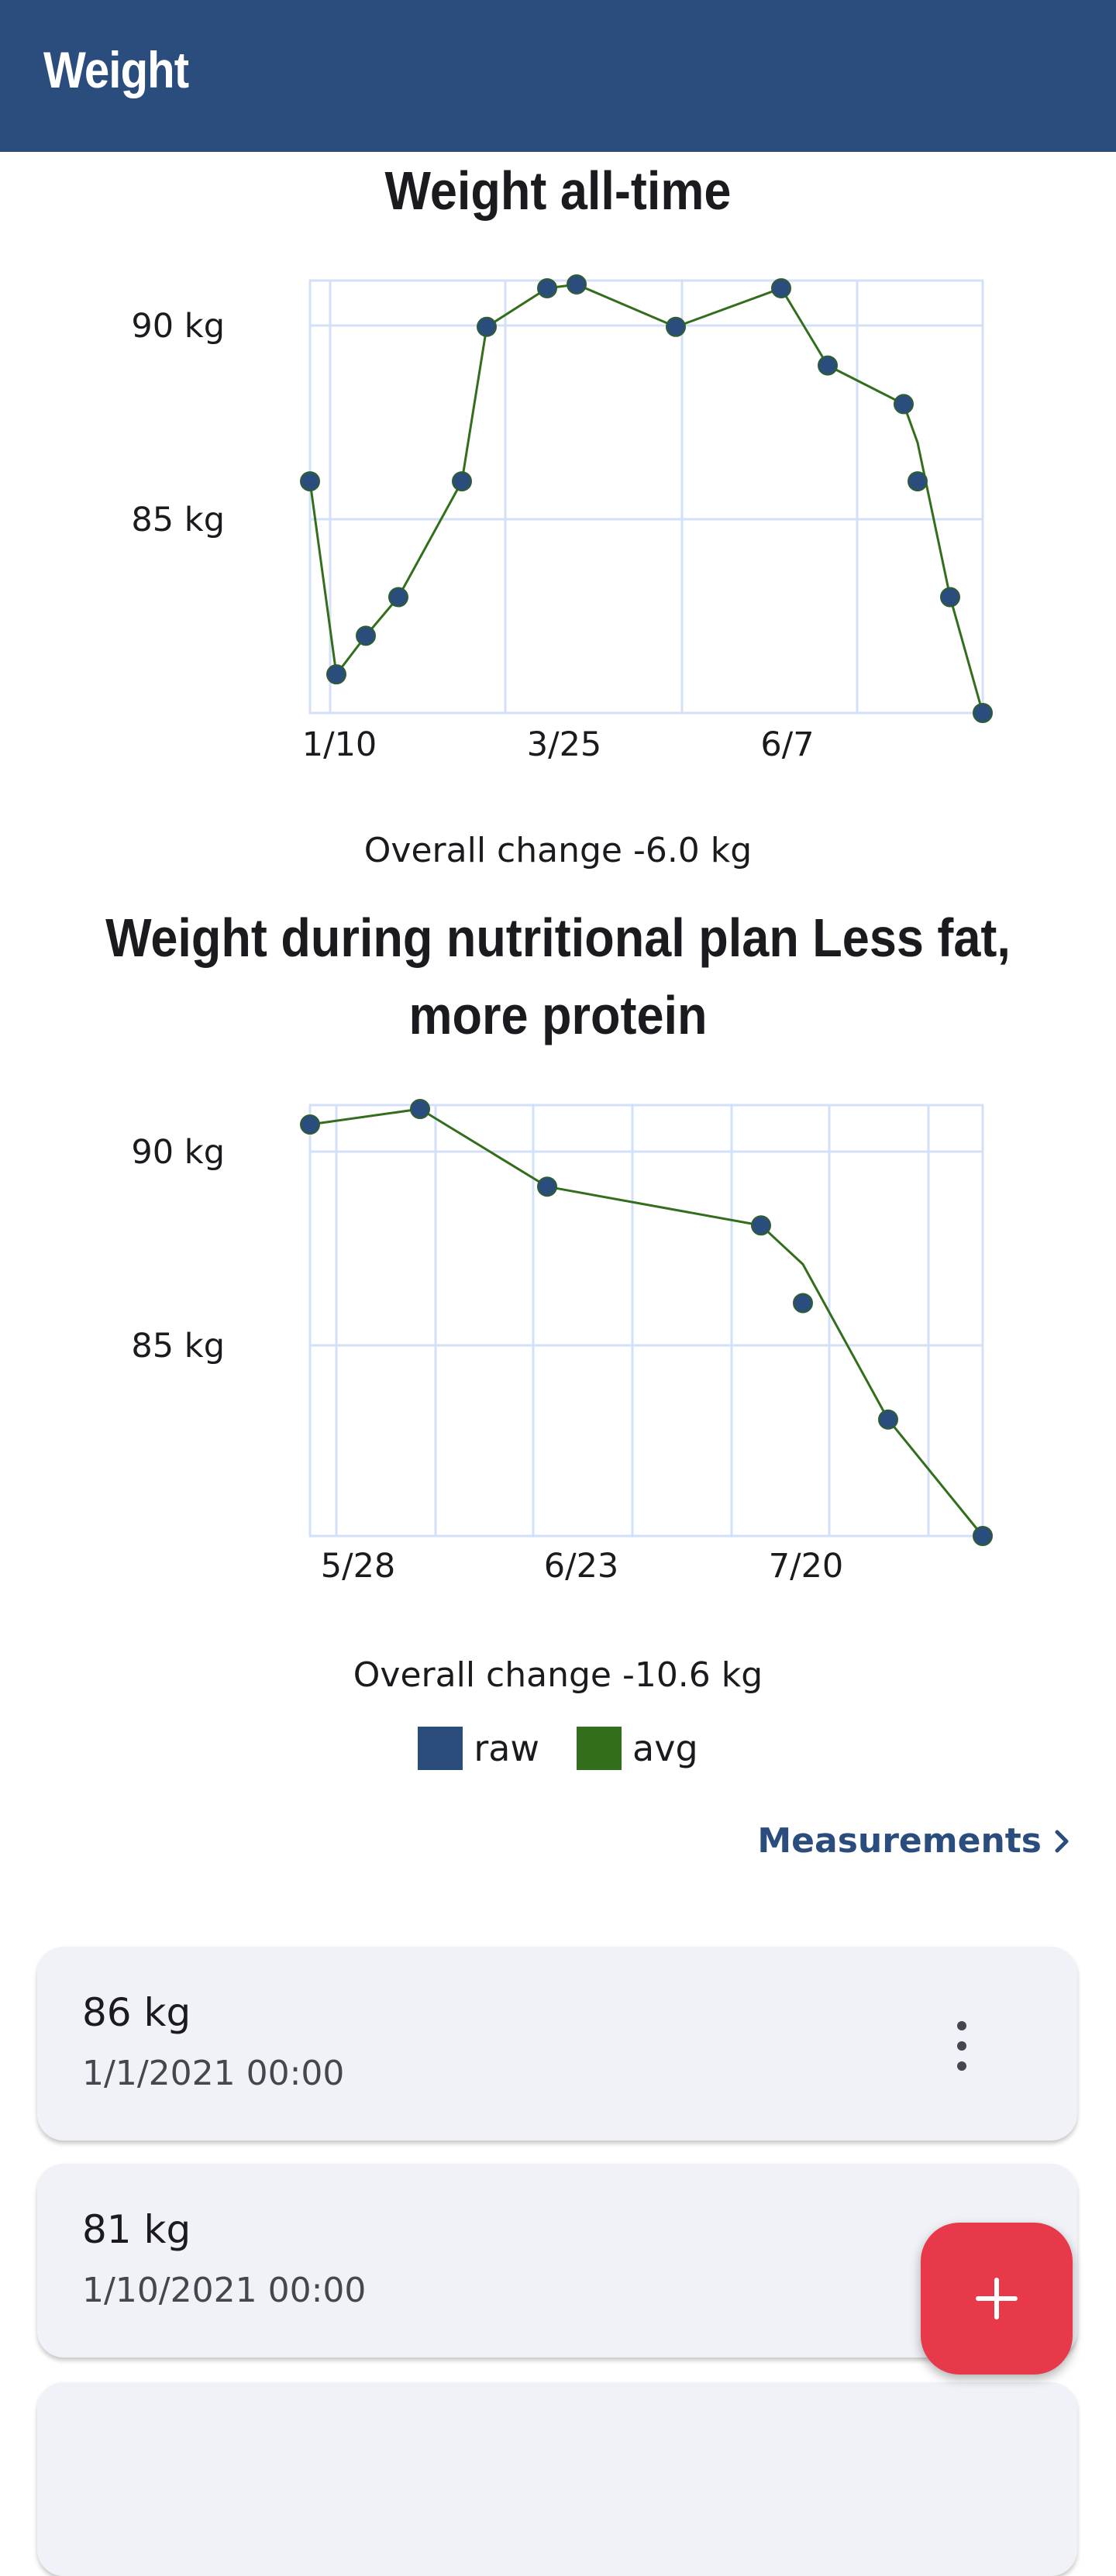  What do you see at coordinates (116, 69) in the screenshot?
I see `app-bar-title: Weight` at bounding box center [116, 69].